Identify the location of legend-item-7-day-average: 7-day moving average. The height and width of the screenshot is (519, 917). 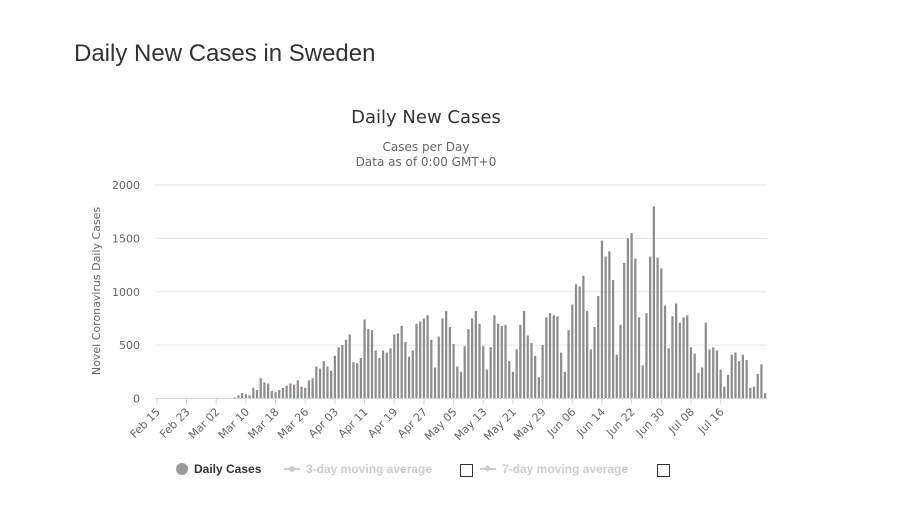
(554, 469).